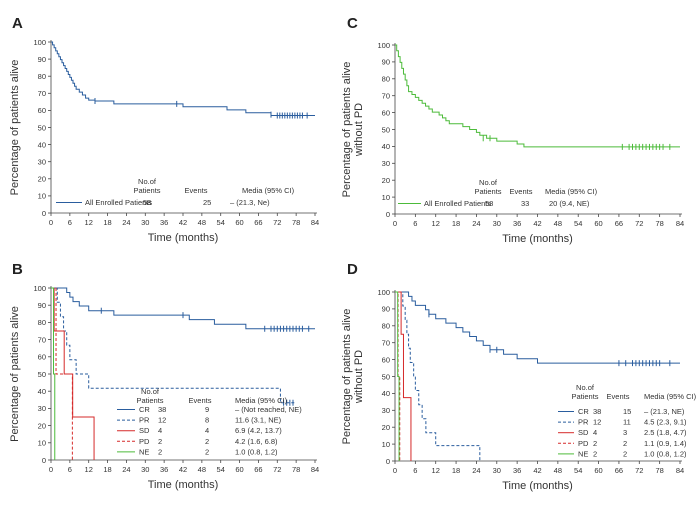 This screenshot has width=700, height=513. Describe the element at coordinates (256, 441) in the screenshot. I see `panel-b-legend-median: 4.2 (1.6, 6.8)` at that location.